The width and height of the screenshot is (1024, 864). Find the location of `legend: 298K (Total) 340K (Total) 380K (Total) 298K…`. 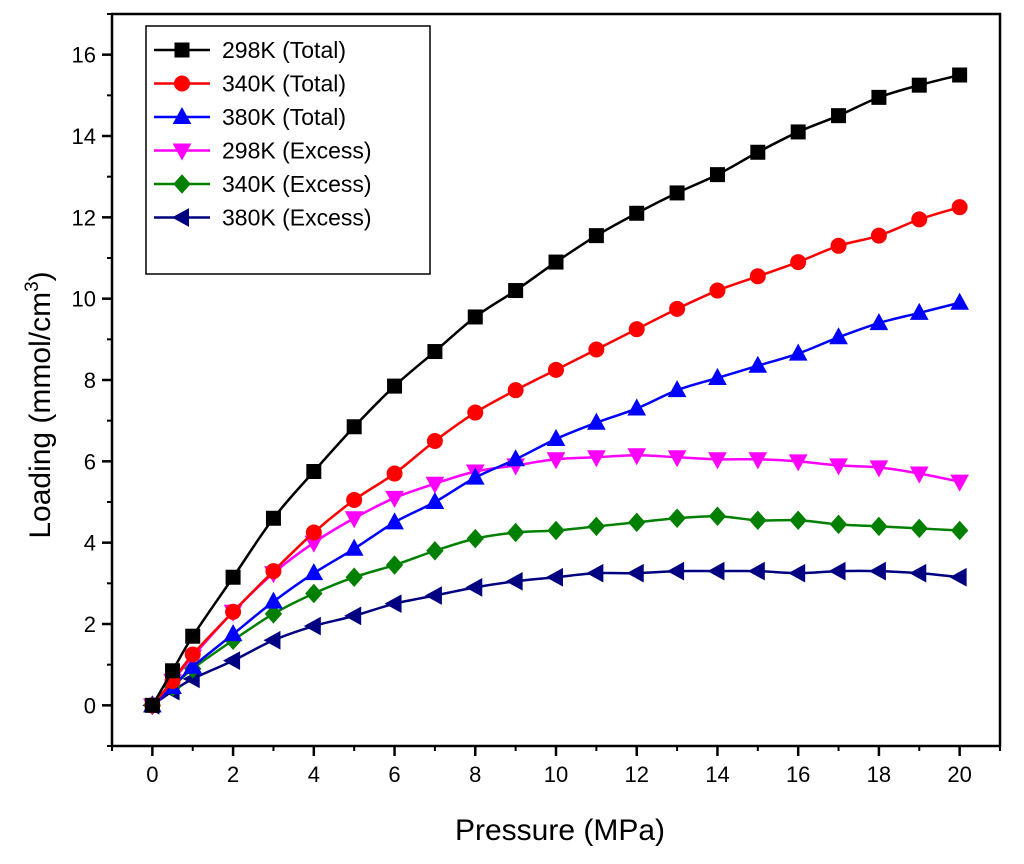

legend: 298K (Total) 340K (Total) 380K (Total) 298K… is located at coordinates (288, 150).